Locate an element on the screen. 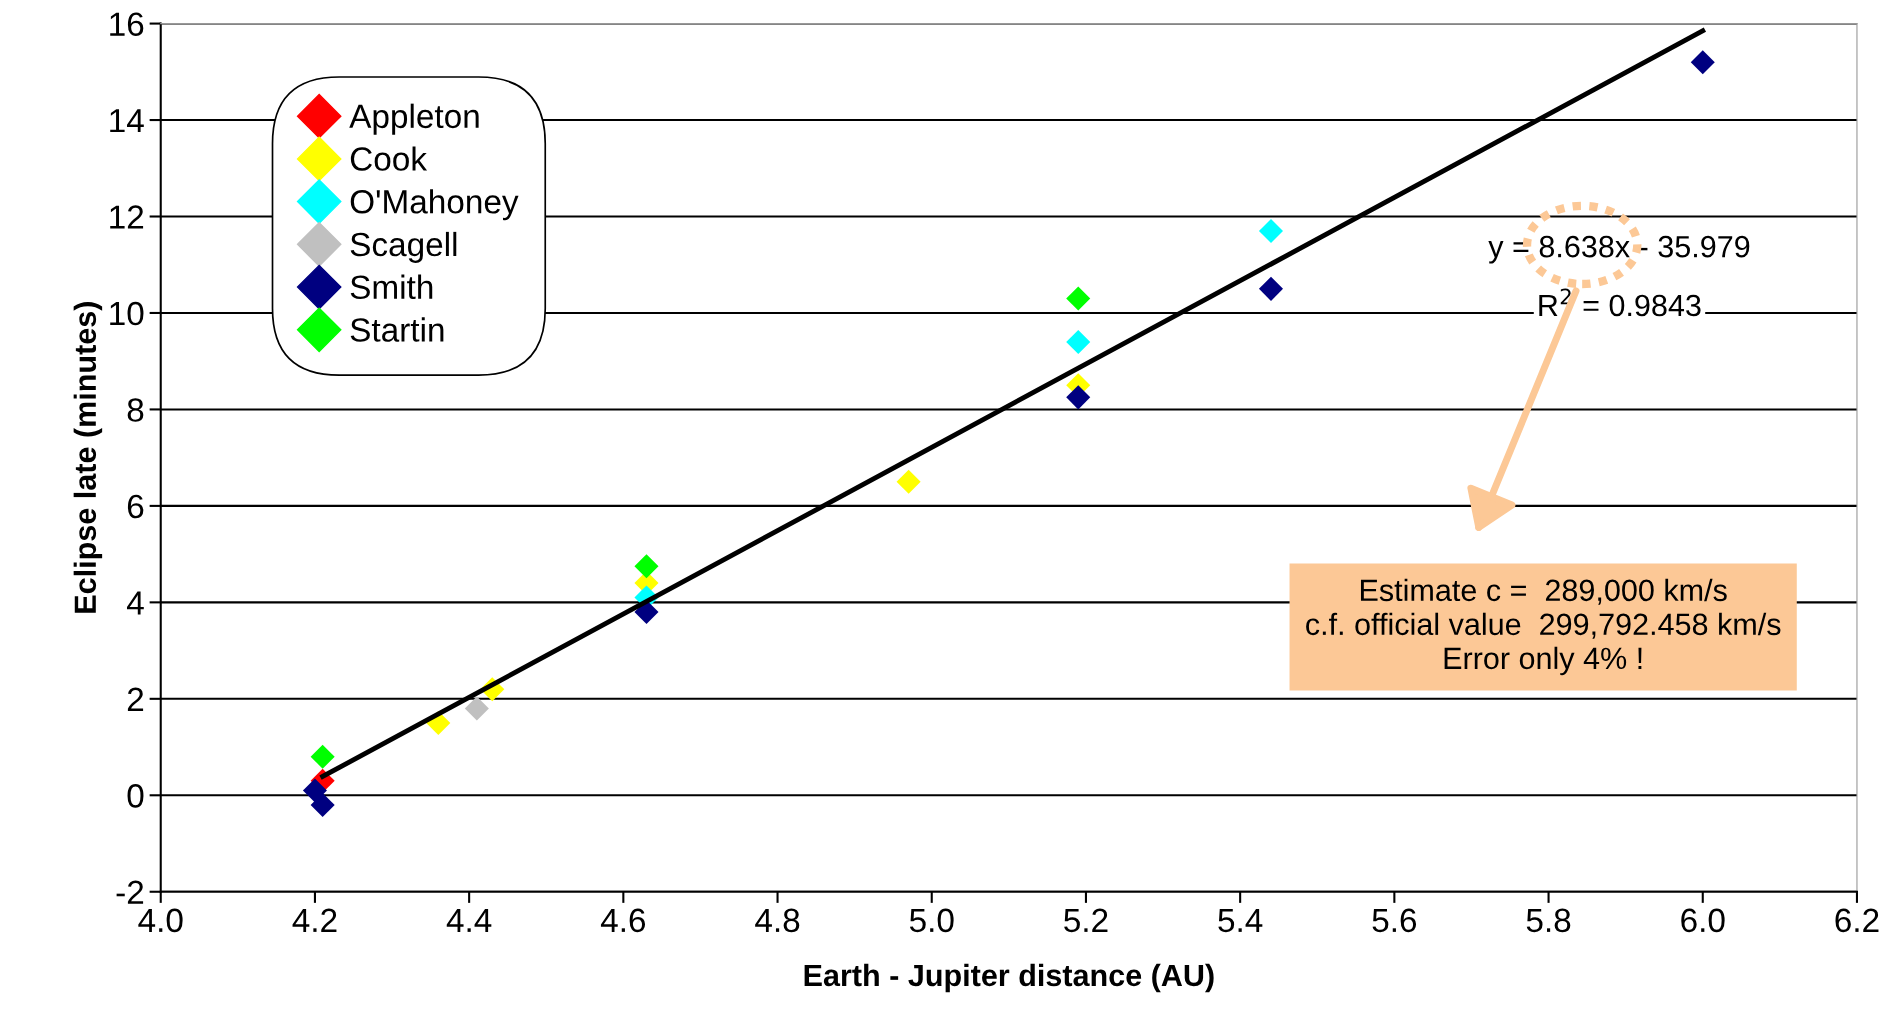 Image resolution: width=1891 pixels, height=1025 pixels. y-tick-label: 12 is located at coordinates (127, 217).